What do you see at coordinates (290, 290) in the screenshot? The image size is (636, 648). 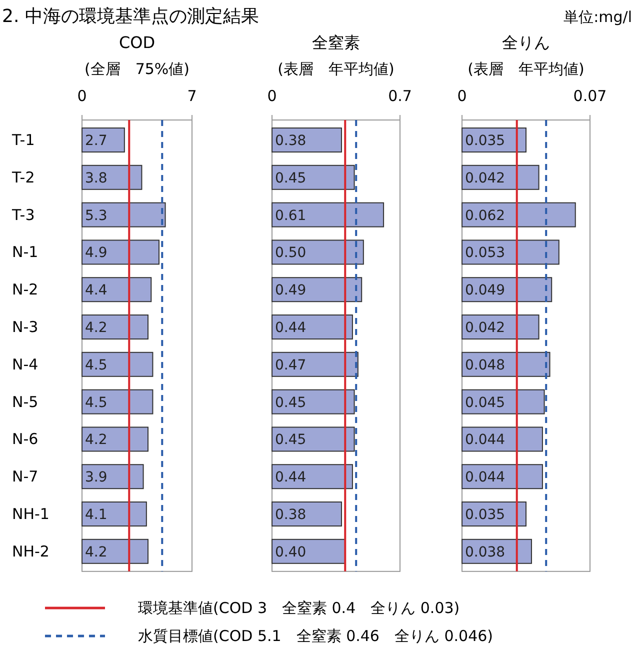 I see `data-label: 0.49` at bounding box center [290, 290].